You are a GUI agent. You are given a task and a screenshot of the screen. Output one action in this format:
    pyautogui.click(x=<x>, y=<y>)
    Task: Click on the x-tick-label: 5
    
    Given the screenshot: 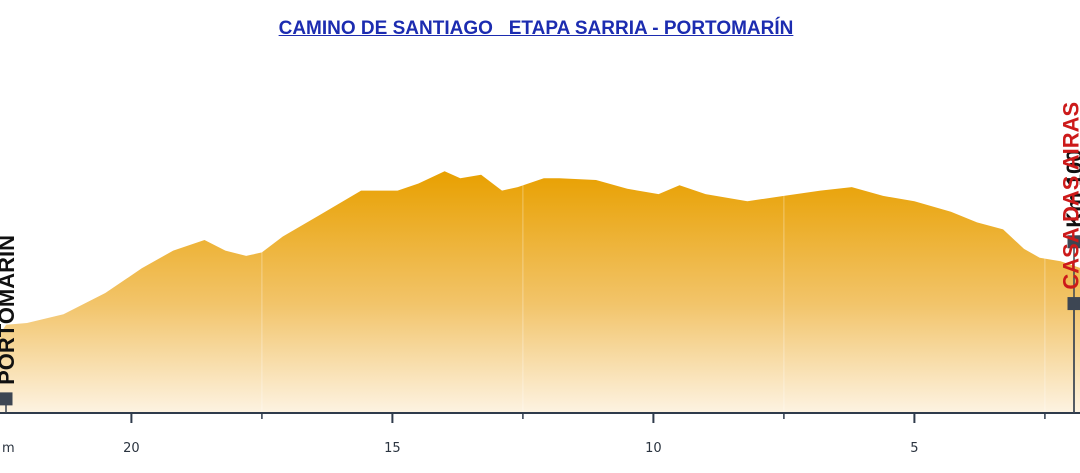 What is the action you would take?
    pyautogui.click(x=914, y=448)
    